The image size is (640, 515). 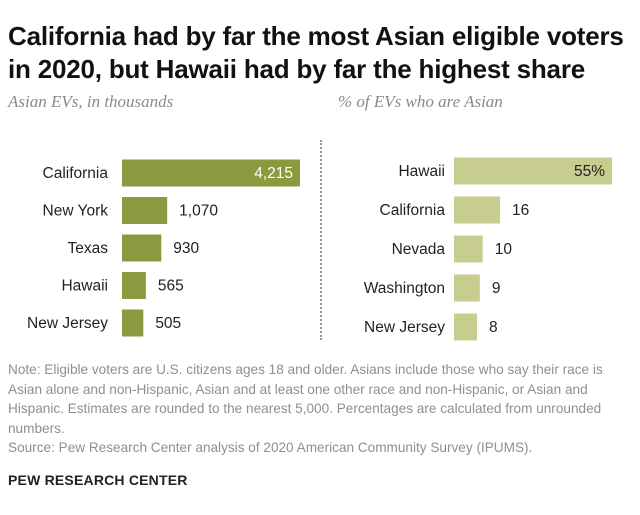 I want to click on data-label: 9, so click(x=496, y=288).